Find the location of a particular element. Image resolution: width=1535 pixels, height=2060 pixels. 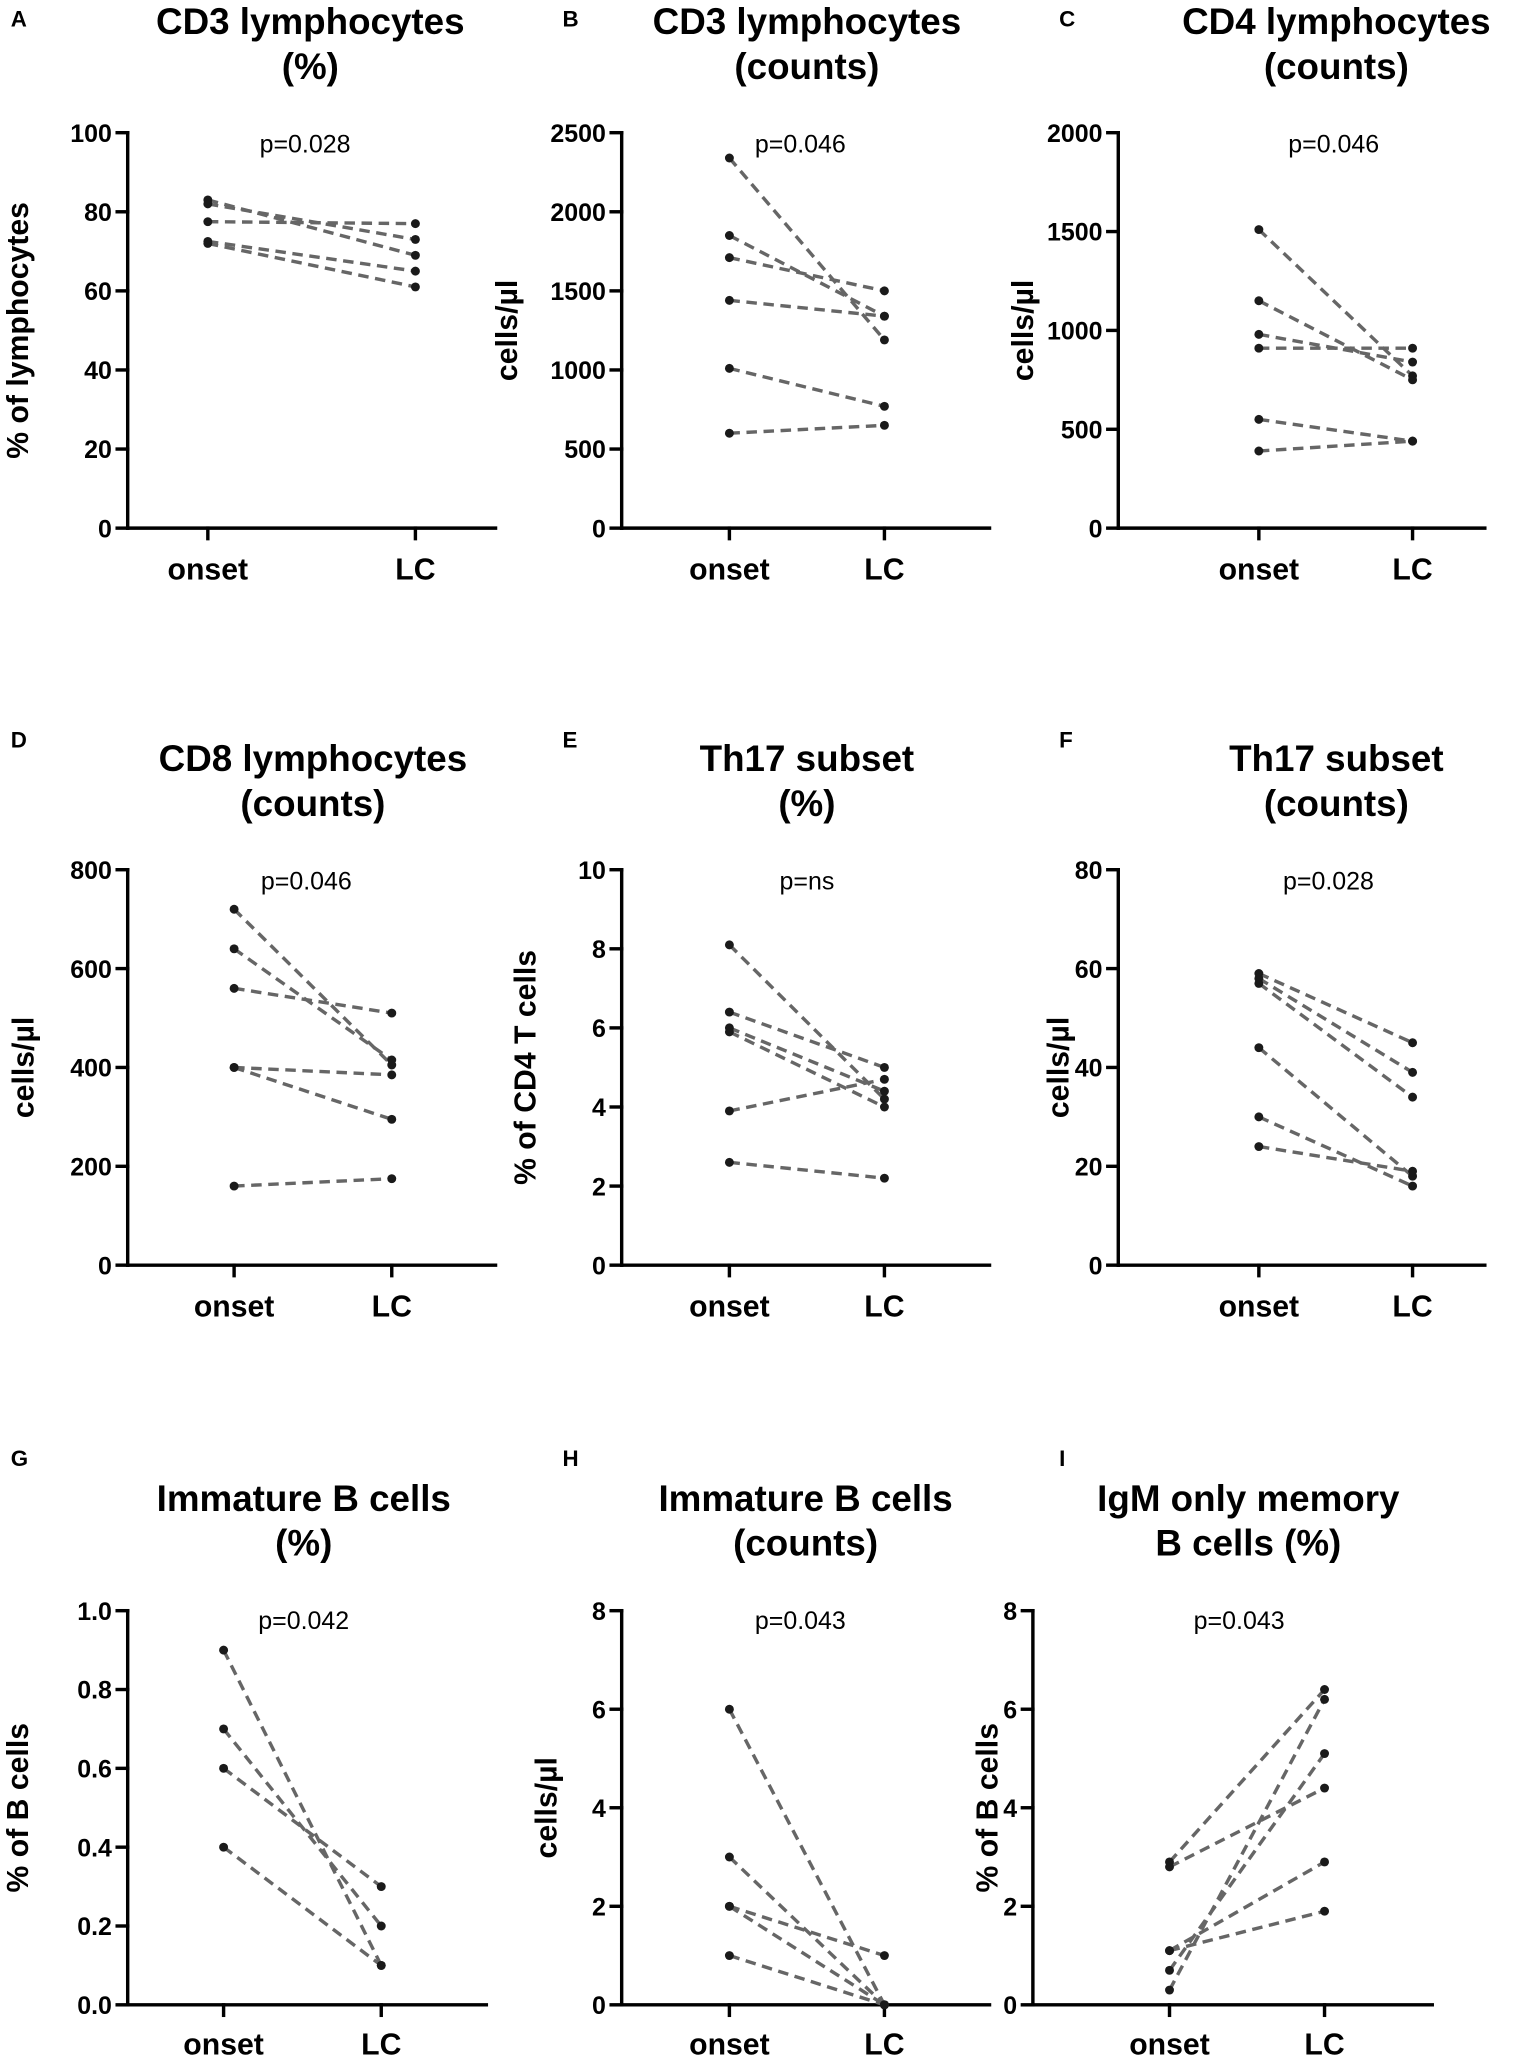

y-tick-label: 10 is located at coordinates (592, 871).